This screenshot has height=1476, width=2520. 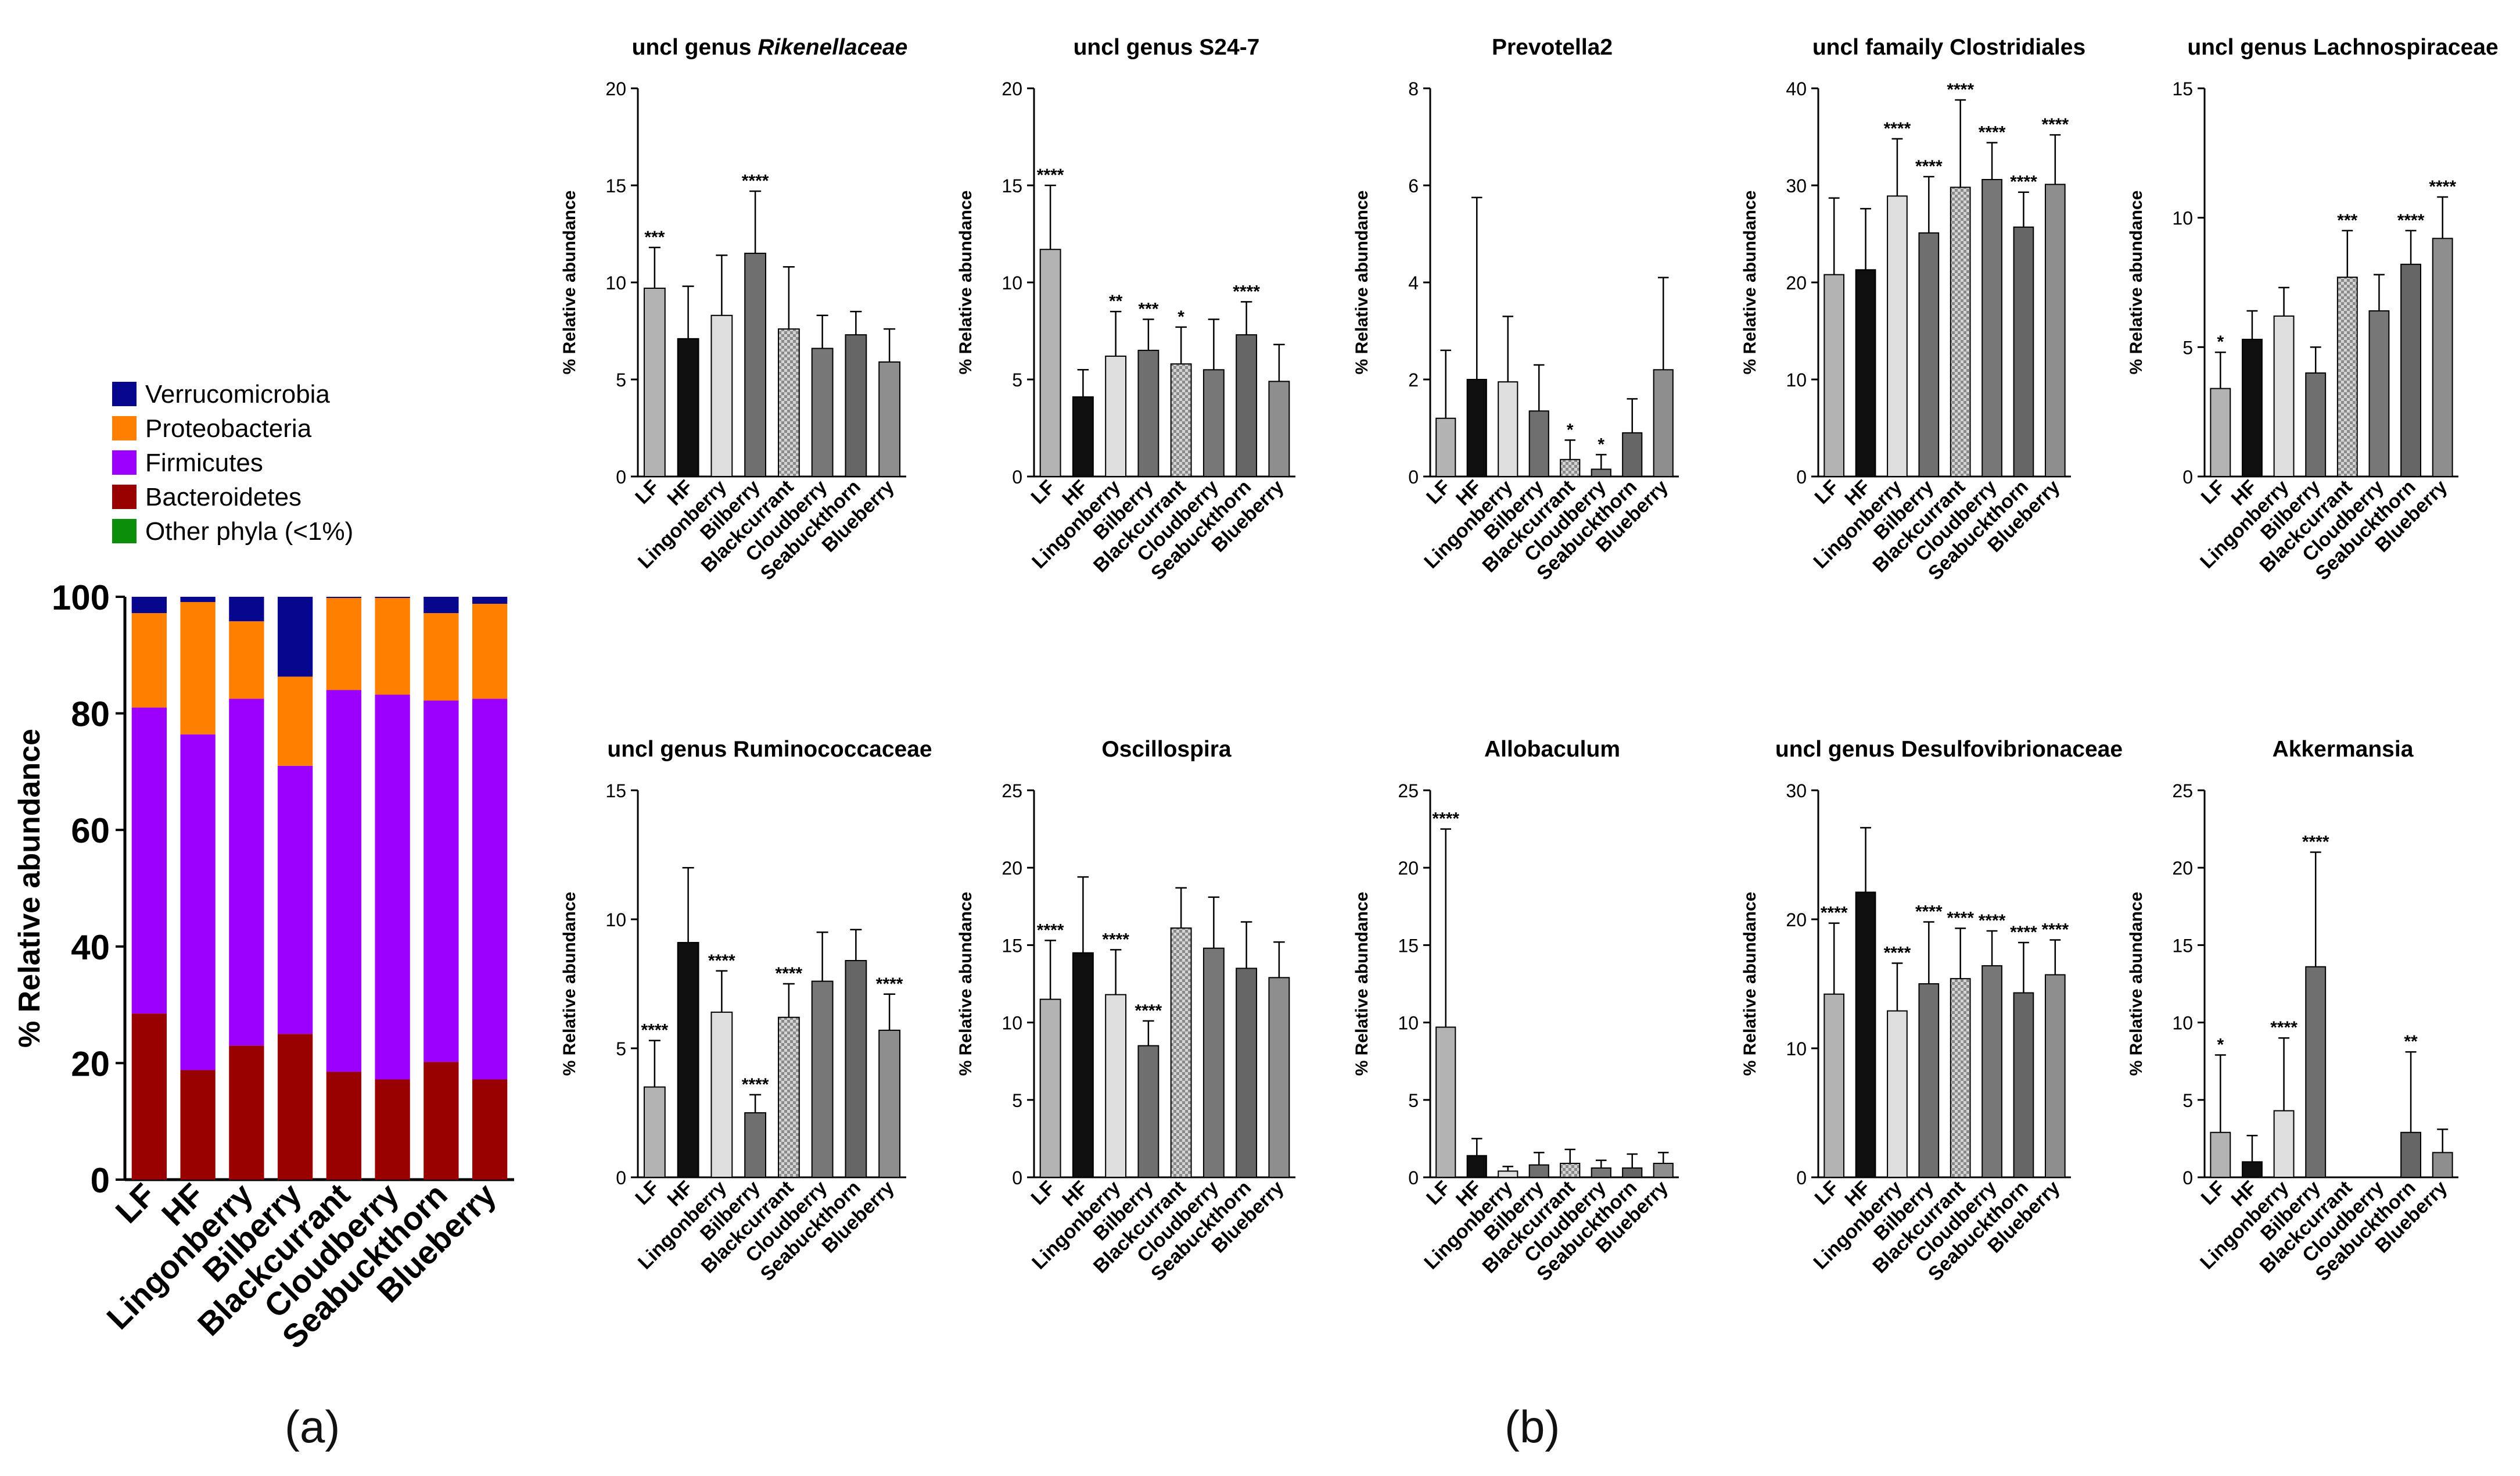 What do you see at coordinates (229, 428) in the screenshot?
I see `legend-label: Proteobacteria` at bounding box center [229, 428].